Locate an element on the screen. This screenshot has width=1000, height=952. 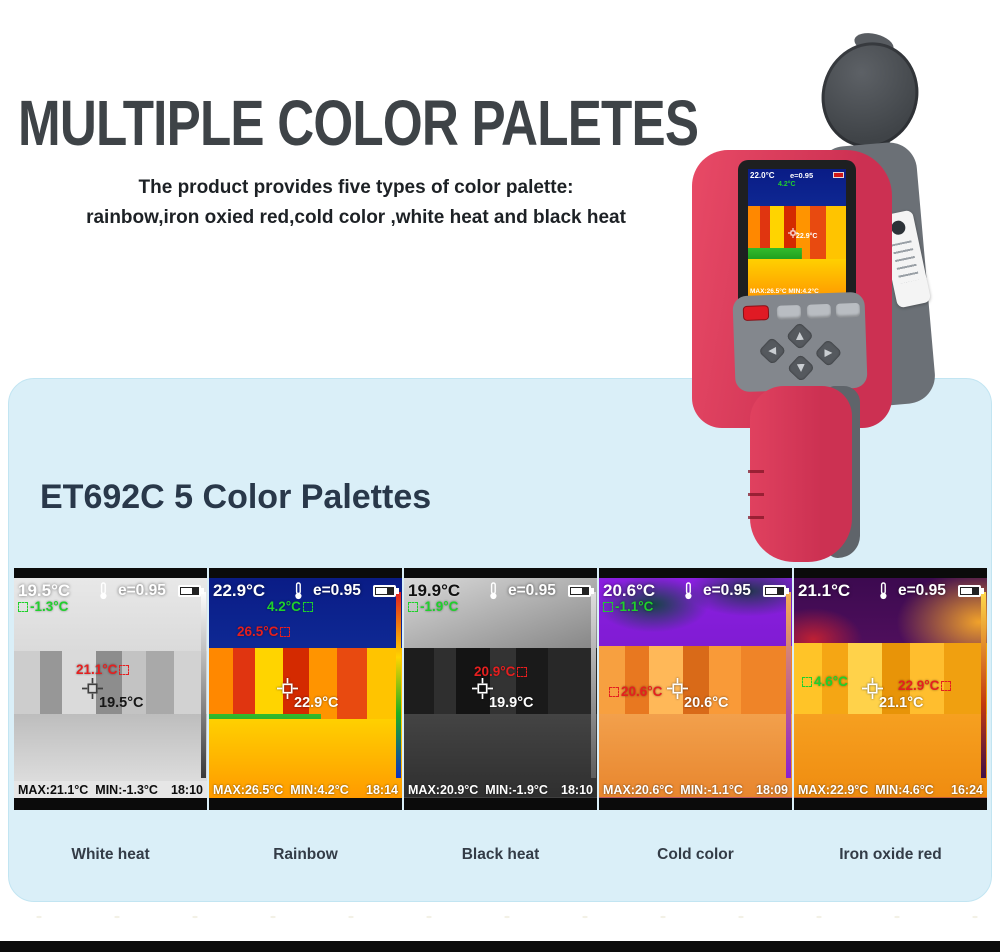
thumb-status-bar: MAX:20.9°C MIN:-1.9°C 18:10 is located at coordinates (500, 789).